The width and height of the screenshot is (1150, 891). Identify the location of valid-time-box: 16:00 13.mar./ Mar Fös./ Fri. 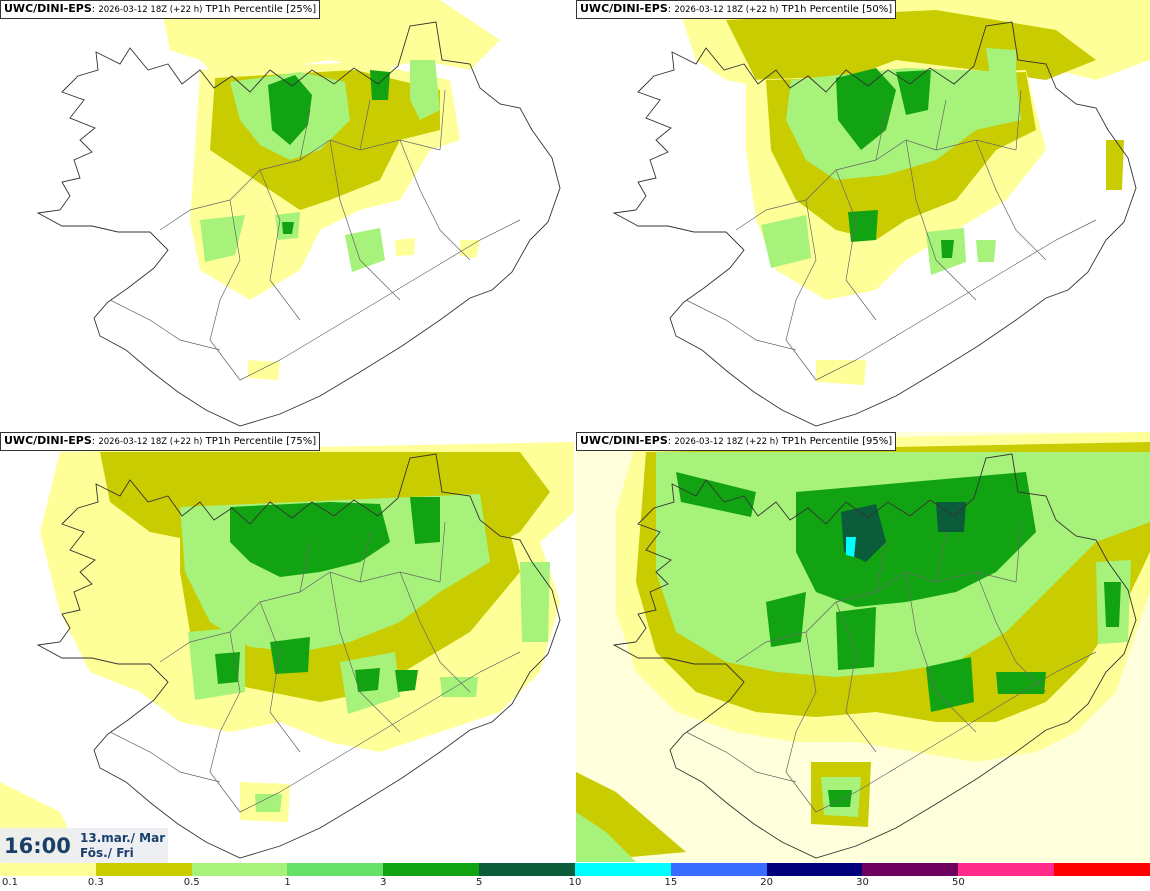
(84, 846).